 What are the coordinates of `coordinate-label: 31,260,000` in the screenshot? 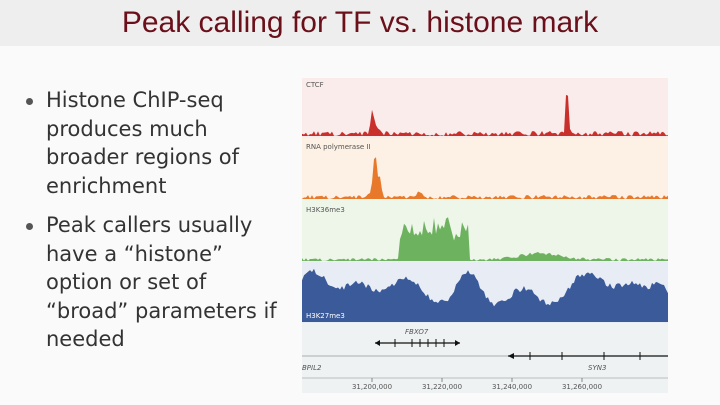 It's located at (582, 387).